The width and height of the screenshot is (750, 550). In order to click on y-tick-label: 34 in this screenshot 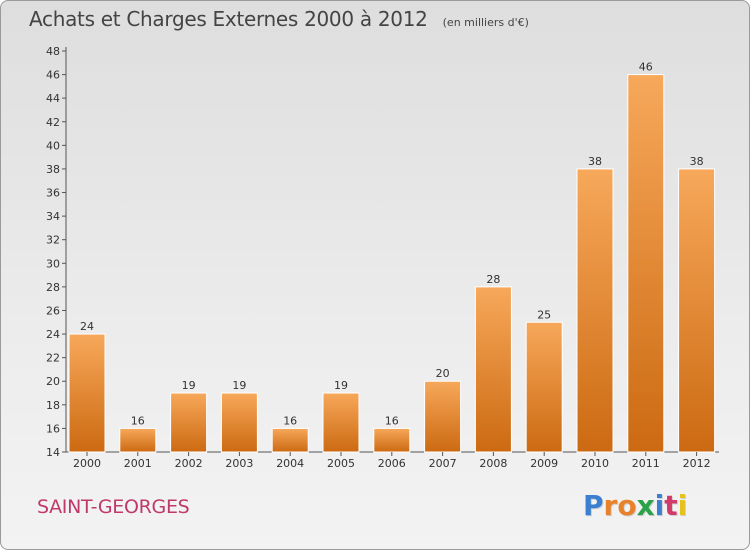, I will do `click(53, 216)`.